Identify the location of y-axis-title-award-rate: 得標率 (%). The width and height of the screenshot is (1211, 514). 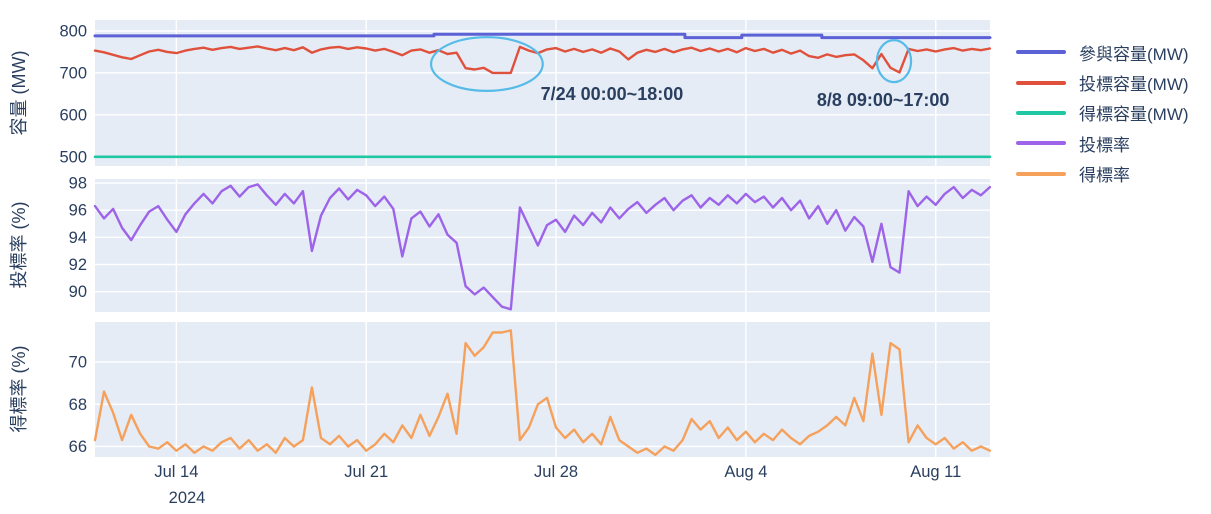
(19, 389).